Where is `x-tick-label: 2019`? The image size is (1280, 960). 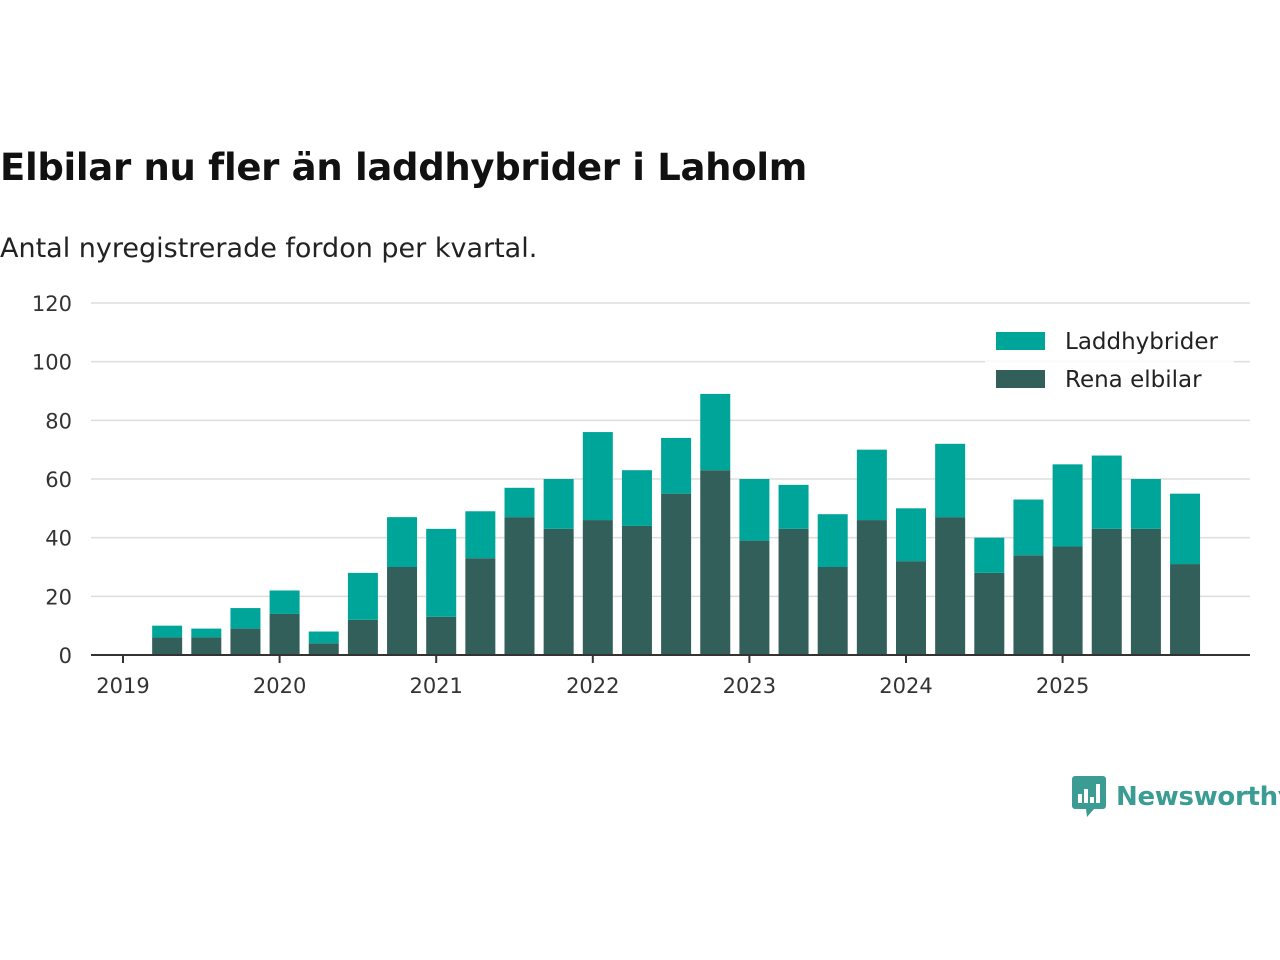 x-tick-label: 2019 is located at coordinates (122, 686).